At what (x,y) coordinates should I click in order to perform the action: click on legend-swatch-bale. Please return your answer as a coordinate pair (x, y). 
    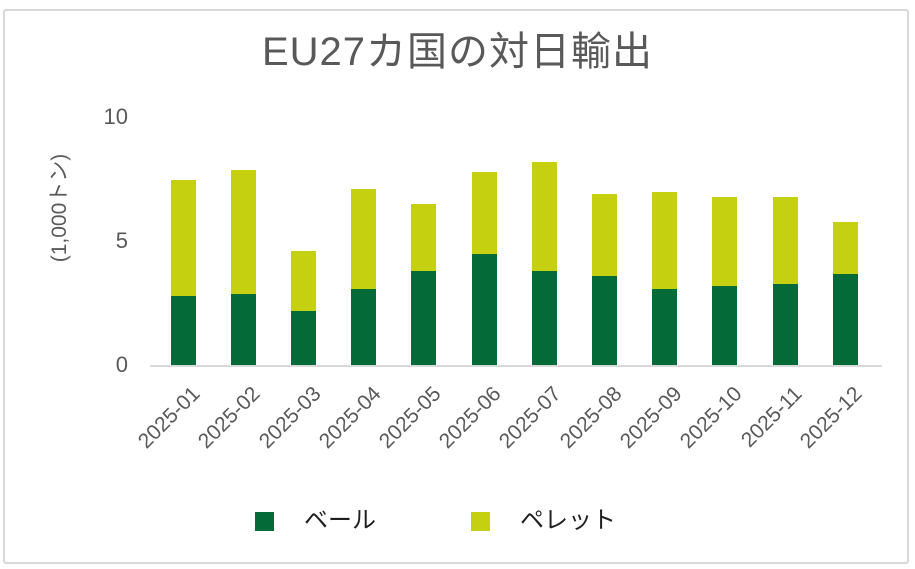
    Looking at the image, I should click on (264, 521).